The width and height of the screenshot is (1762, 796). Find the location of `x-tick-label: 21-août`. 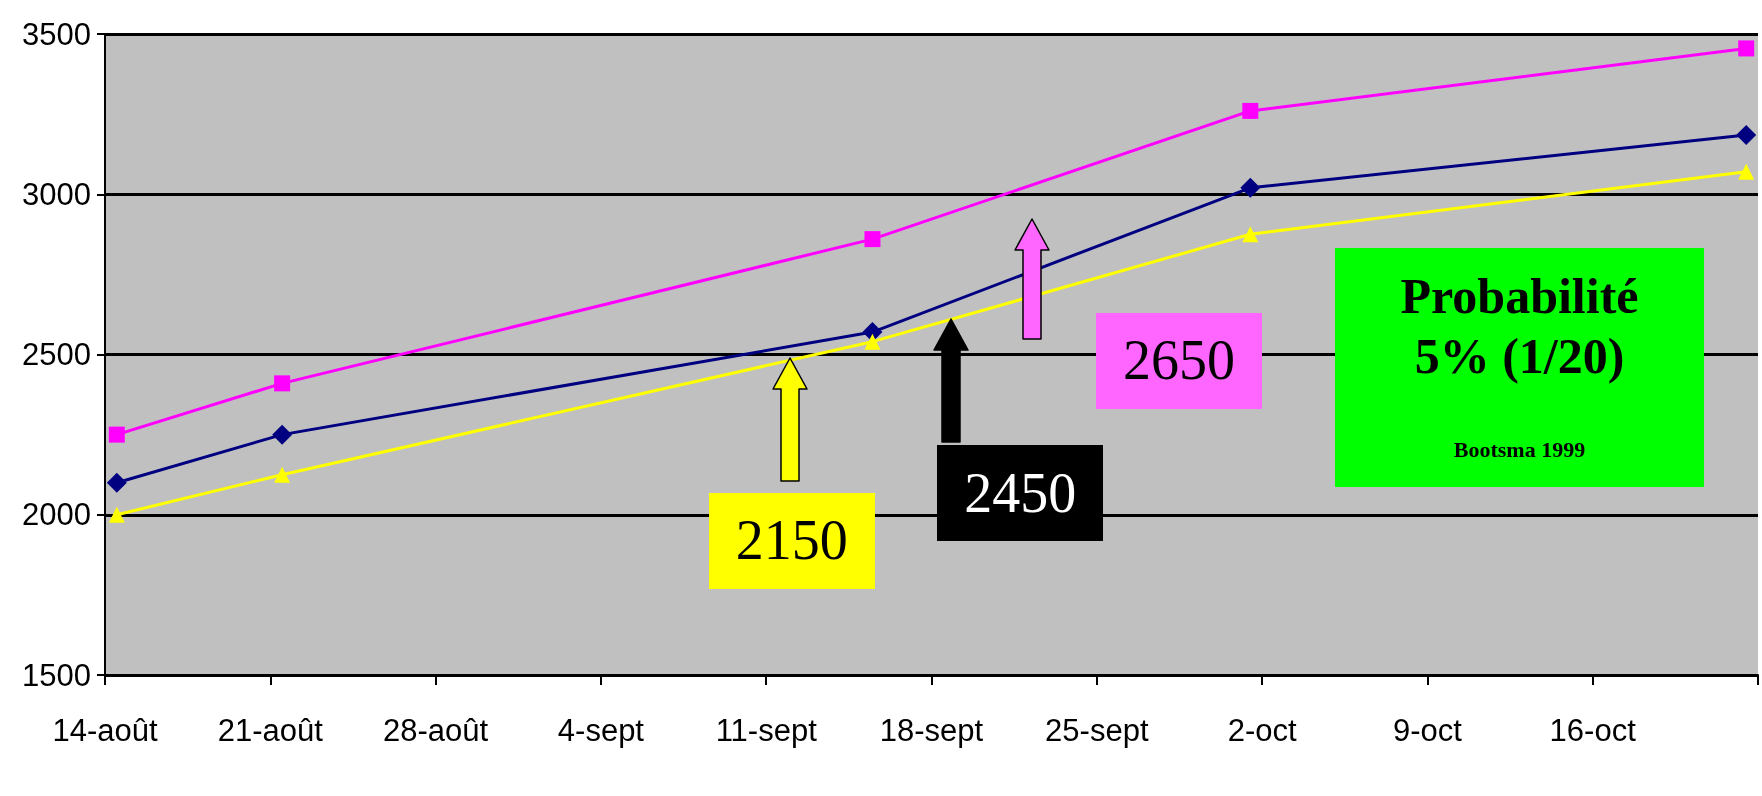

x-tick-label: 21-août is located at coordinates (270, 730).